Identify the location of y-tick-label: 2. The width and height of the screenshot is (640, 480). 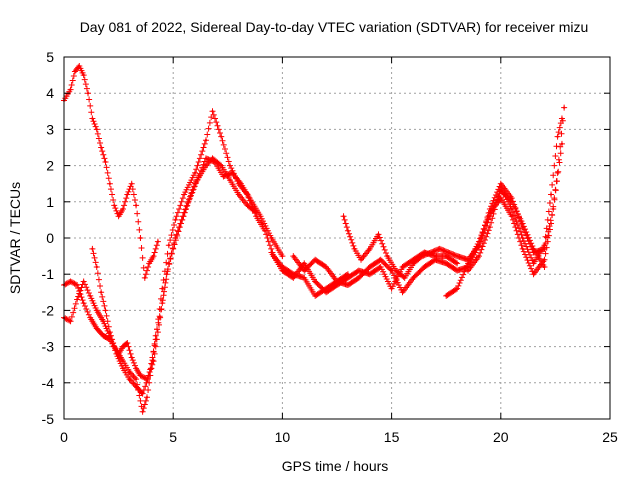
(50, 166).